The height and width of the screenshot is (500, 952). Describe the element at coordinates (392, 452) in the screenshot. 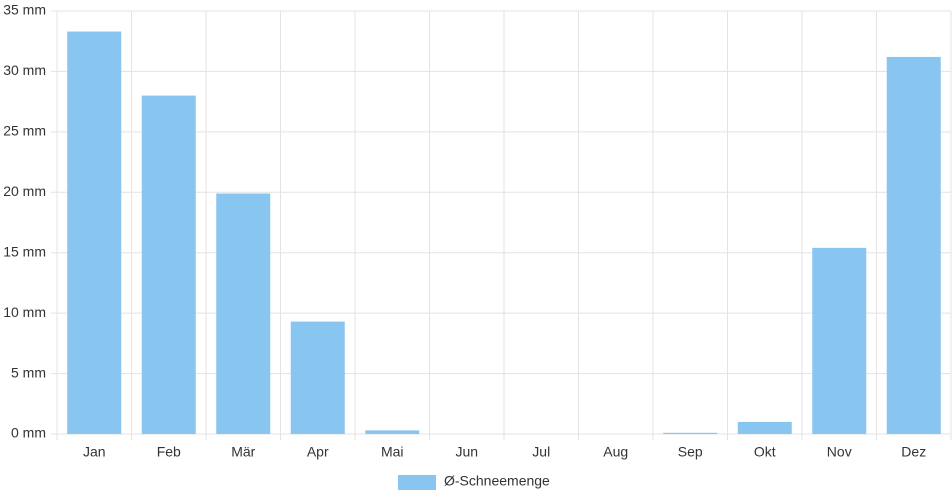

I see `x-tick-label: Mai` at that location.